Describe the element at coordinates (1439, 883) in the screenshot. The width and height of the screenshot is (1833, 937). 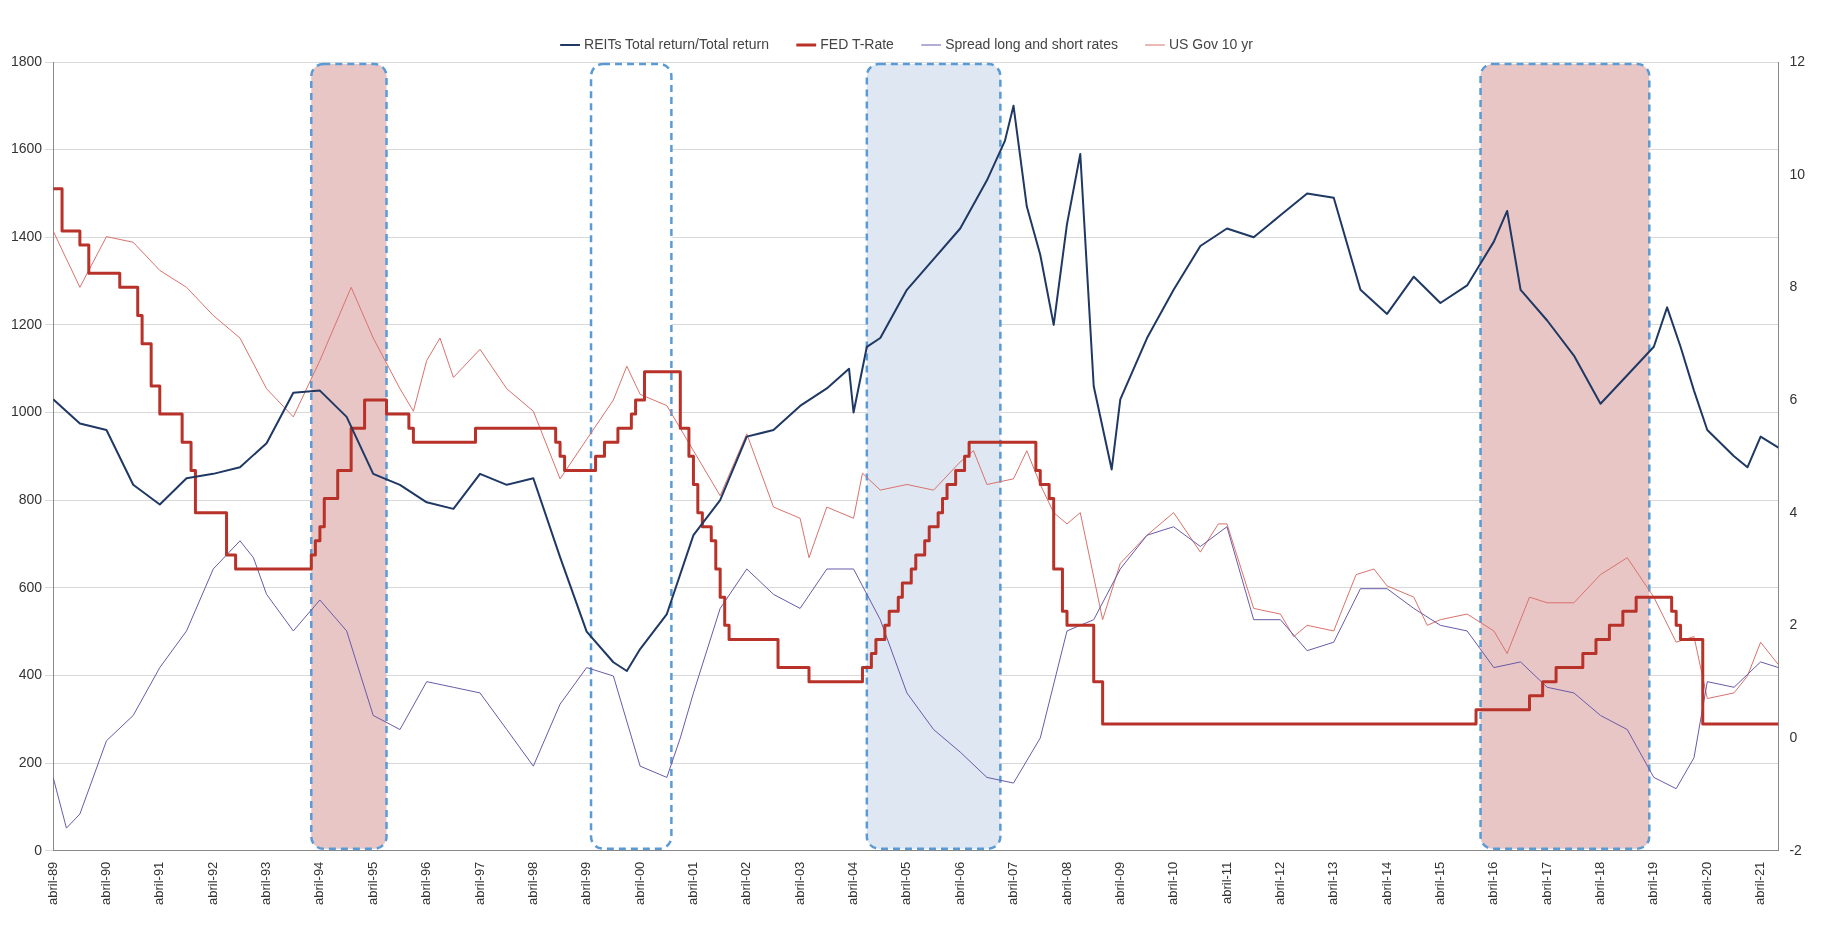
I see `x-tick-label: abril-15` at that location.